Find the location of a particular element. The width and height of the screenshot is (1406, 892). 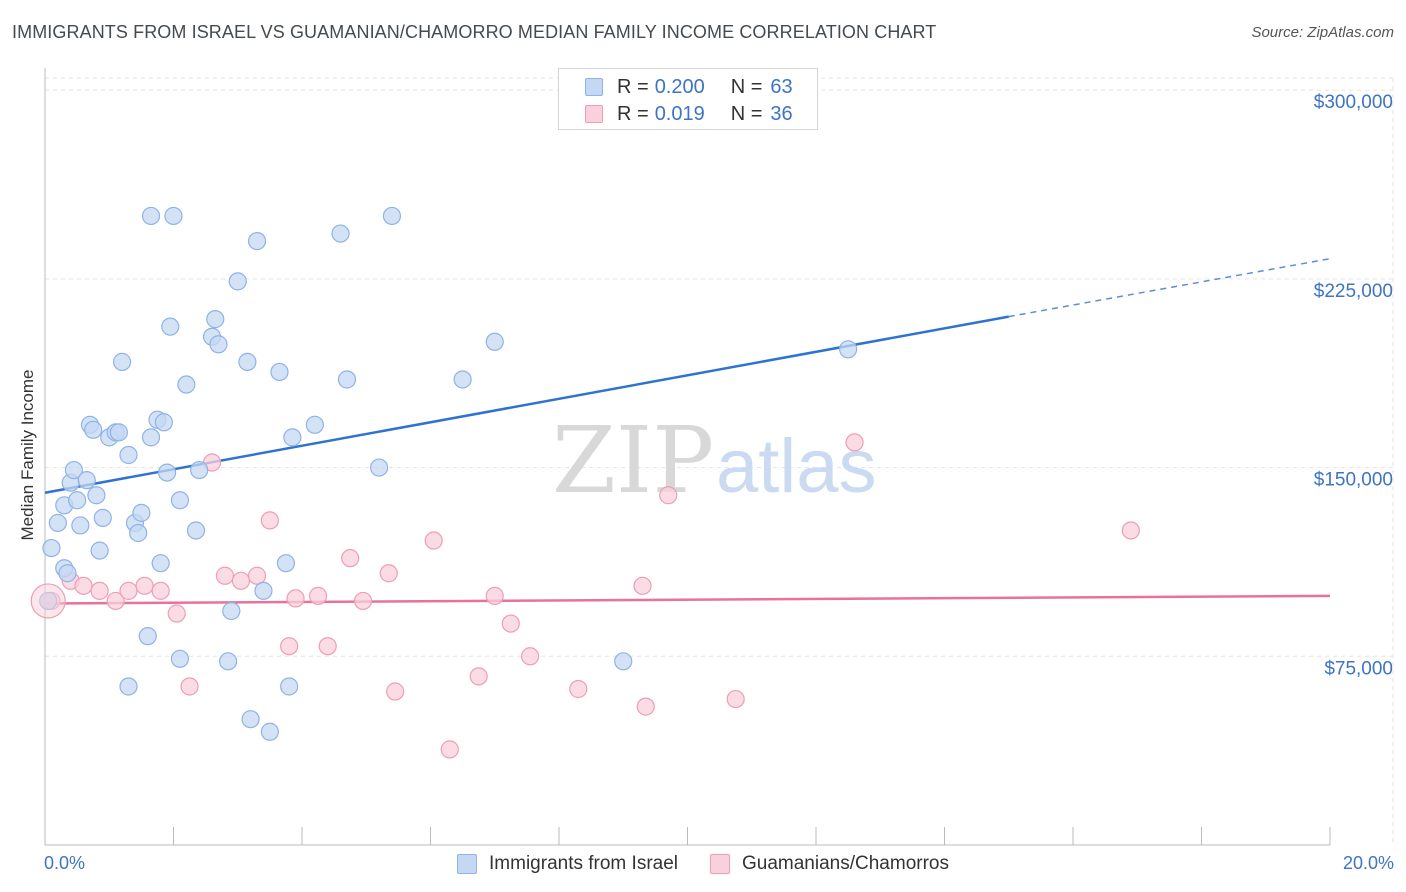

legend-item-israel: Immigrants from Israel is located at coordinates (567, 864).